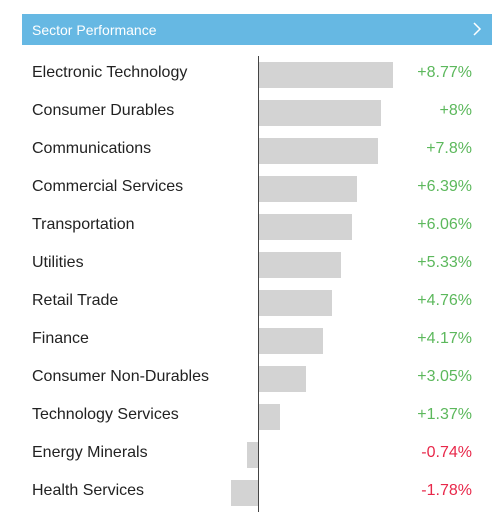 The image size is (504, 525). Describe the element at coordinates (258, 284) in the screenshot. I see `zero-axis-line` at that location.